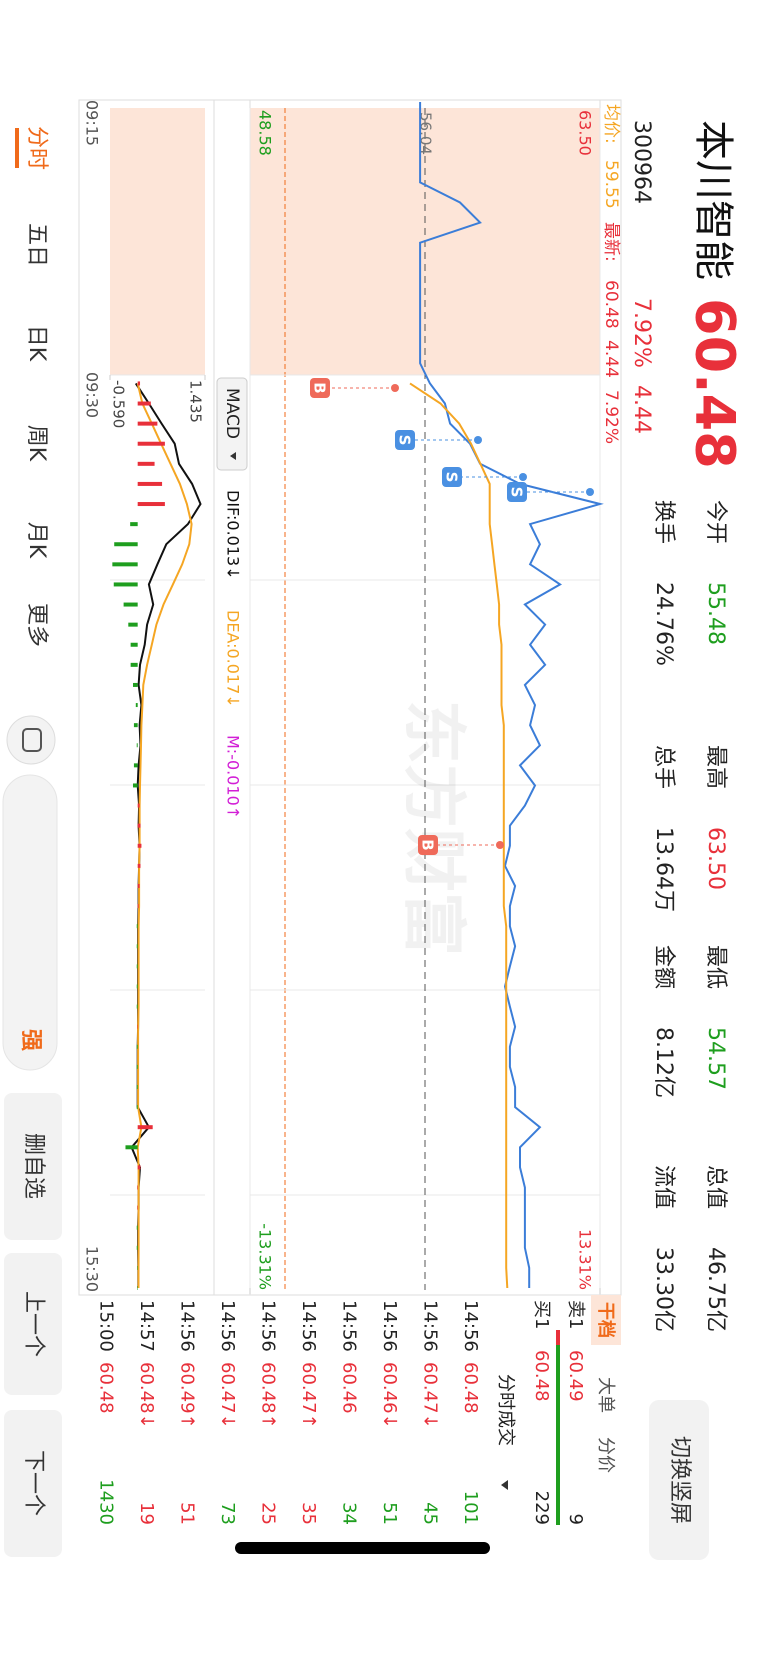  What do you see at coordinates (663, 522) in the screenshot?
I see `stat-label: 换手` at bounding box center [663, 522].